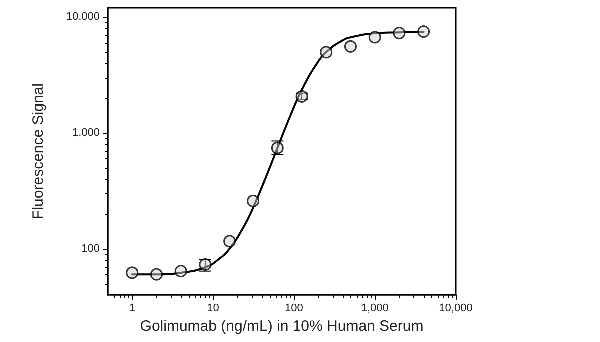 The image size is (600, 342). I want to click on y-tick-label: 100, so click(91, 248).